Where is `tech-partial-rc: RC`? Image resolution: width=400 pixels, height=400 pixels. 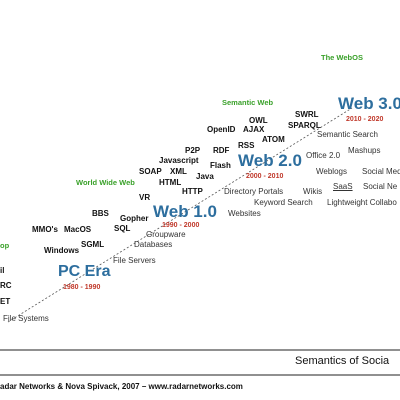
tech-partial-rc: RC is located at coordinates (6, 285).